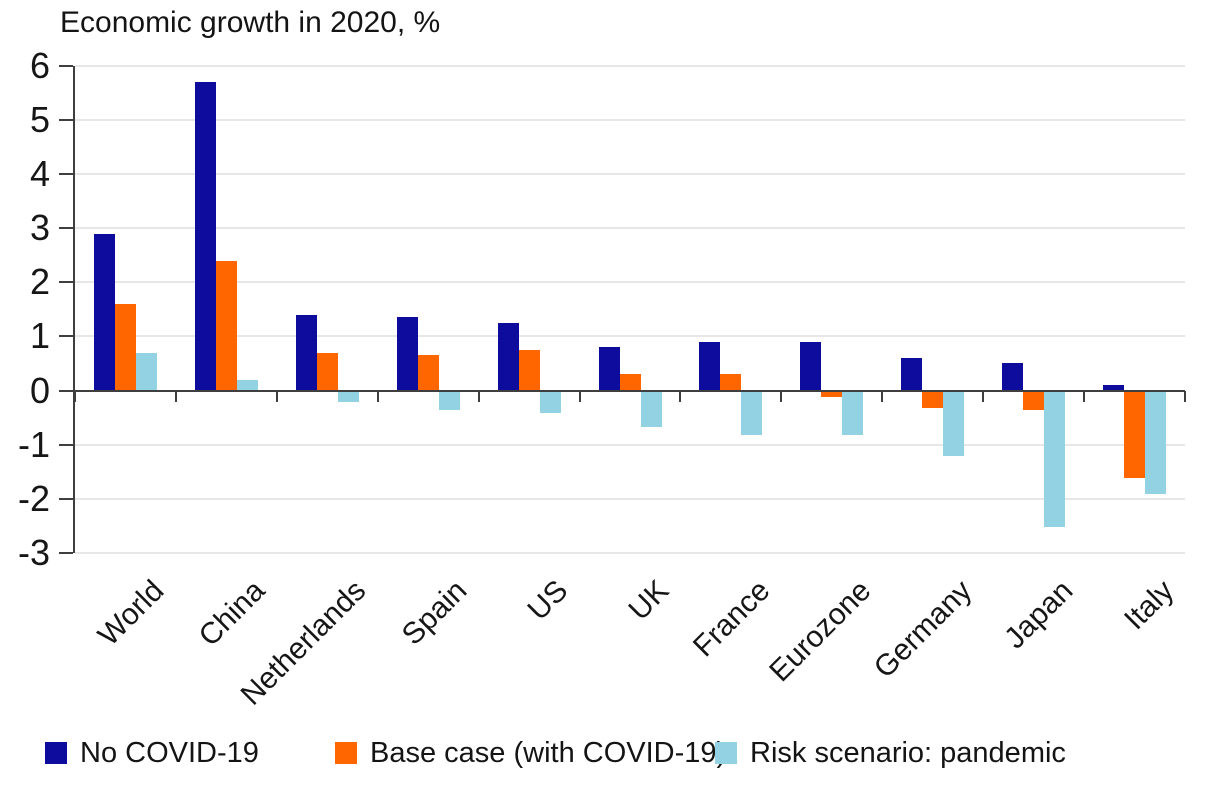 This screenshot has width=1227, height=799. What do you see at coordinates (1034, 401) in the screenshot?
I see `bar-japan-series1` at bounding box center [1034, 401].